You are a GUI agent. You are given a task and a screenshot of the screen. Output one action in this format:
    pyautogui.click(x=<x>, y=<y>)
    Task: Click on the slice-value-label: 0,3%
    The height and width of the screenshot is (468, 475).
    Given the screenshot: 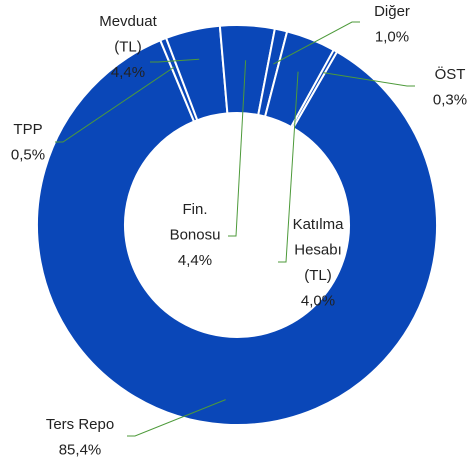 What is the action you would take?
    pyautogui.click(x=450, y=99)
    